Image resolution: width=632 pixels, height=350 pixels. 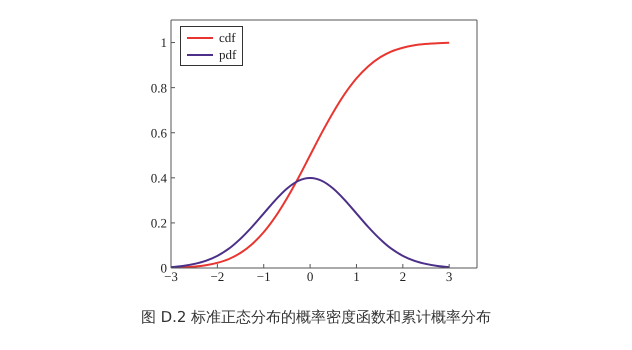 What do you see at coordinates (310, 222) in the screenshot?
I see `line-series` at bounding box center [310, 222].